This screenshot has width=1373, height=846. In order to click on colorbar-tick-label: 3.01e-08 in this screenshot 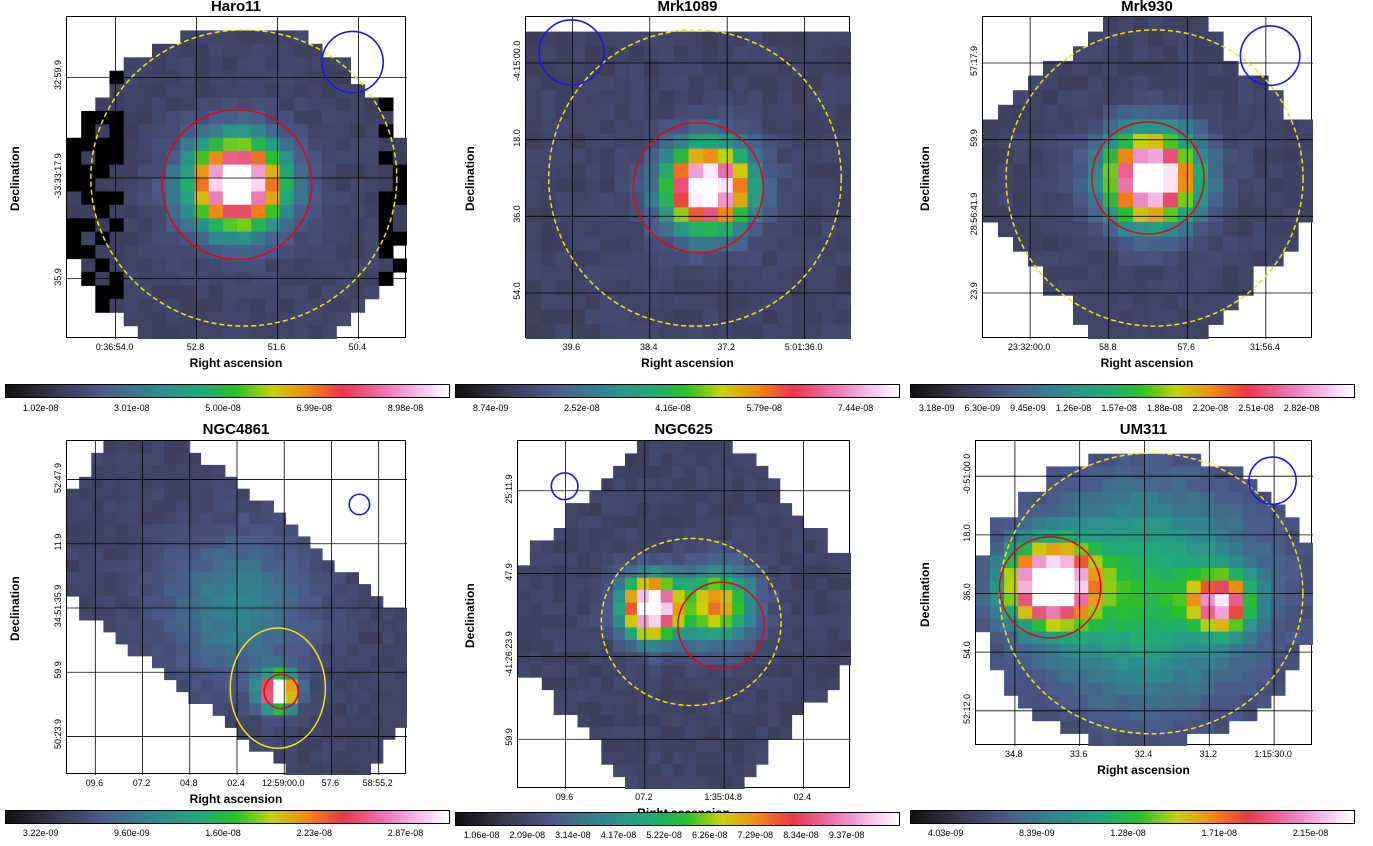, I will do `click(132, 408)`.